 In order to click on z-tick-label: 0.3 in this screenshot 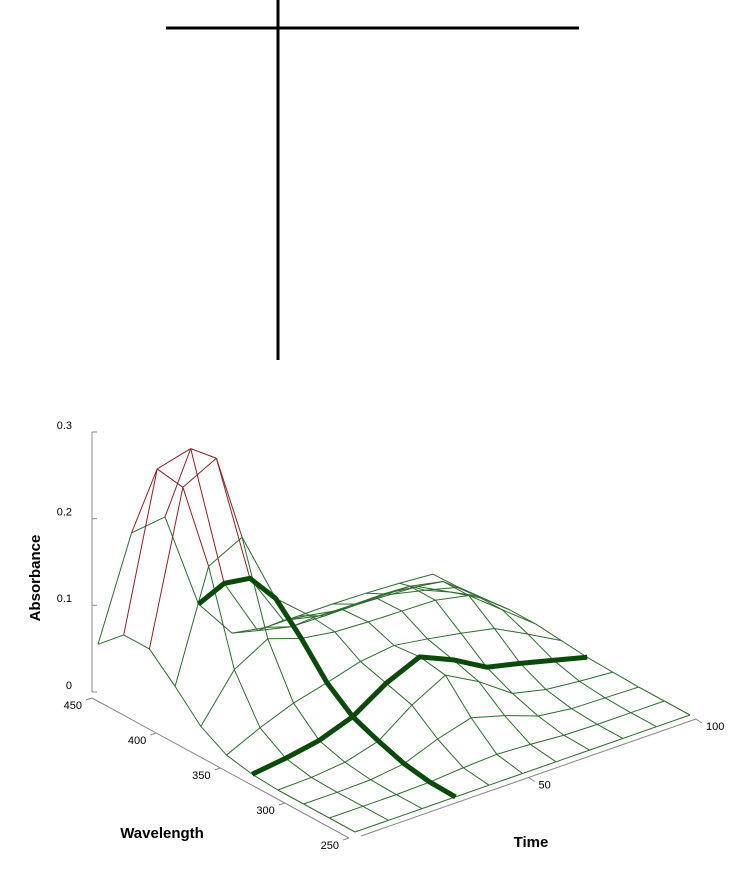, I will do `click(64, 426)`.